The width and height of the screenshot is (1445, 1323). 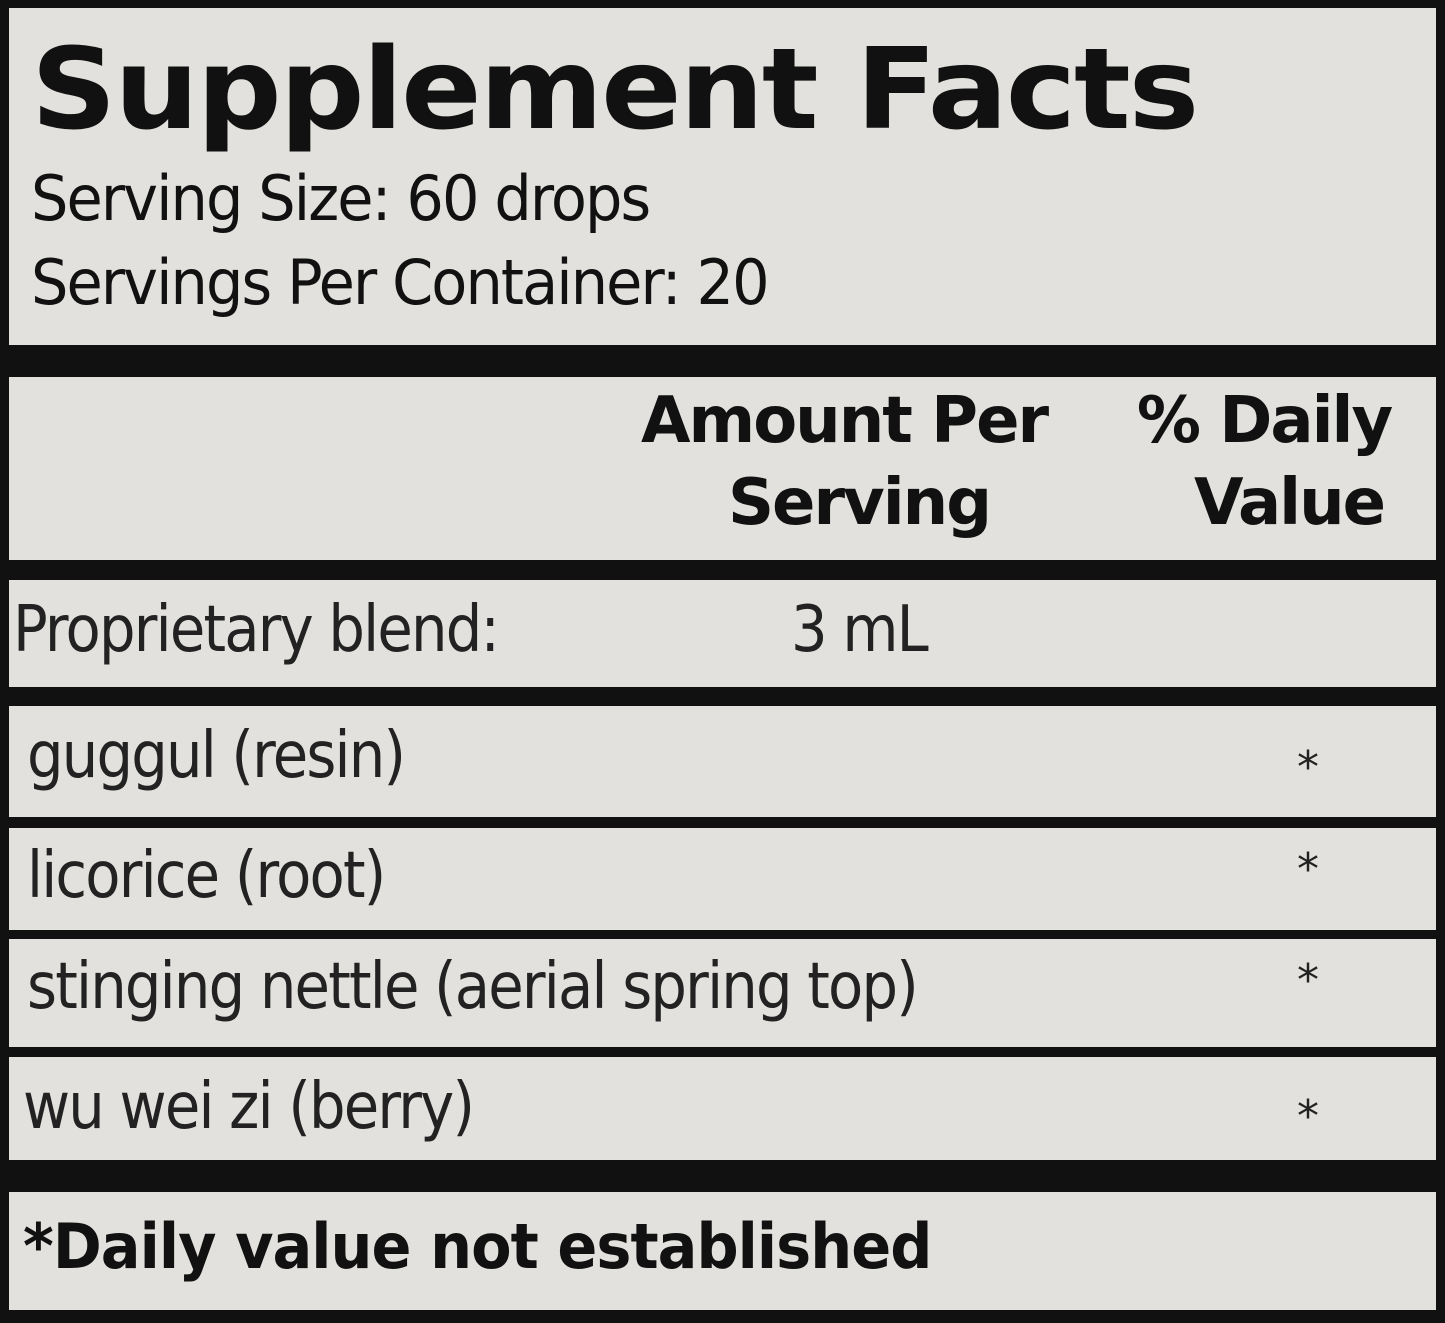 I want to click on ingredient-name: stinging nettle (aerial spring top), so click(x=473, y=987).